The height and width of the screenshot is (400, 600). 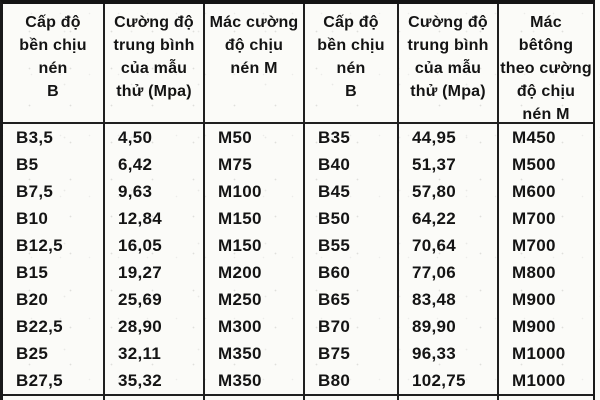 I want to click on table-cell: B10, so click(x=32, y=218).